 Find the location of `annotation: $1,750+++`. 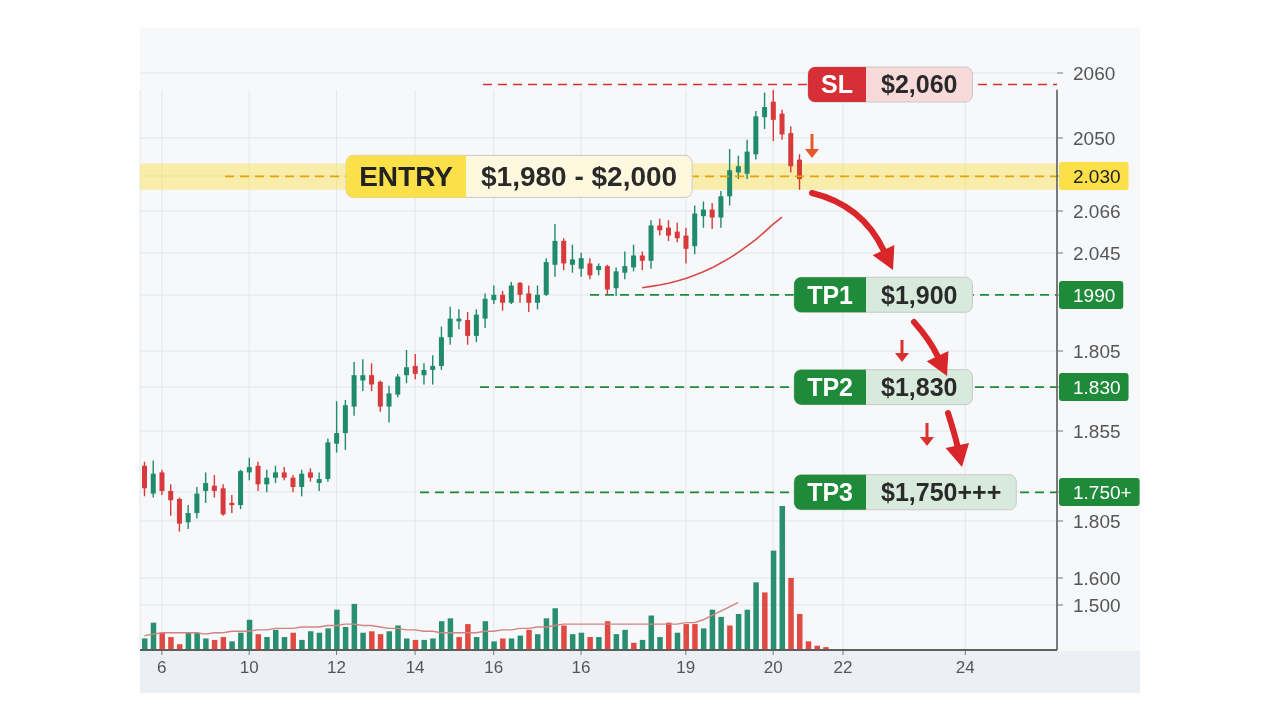

annotation: $1,750+++ is located at coordinates (941, 492).